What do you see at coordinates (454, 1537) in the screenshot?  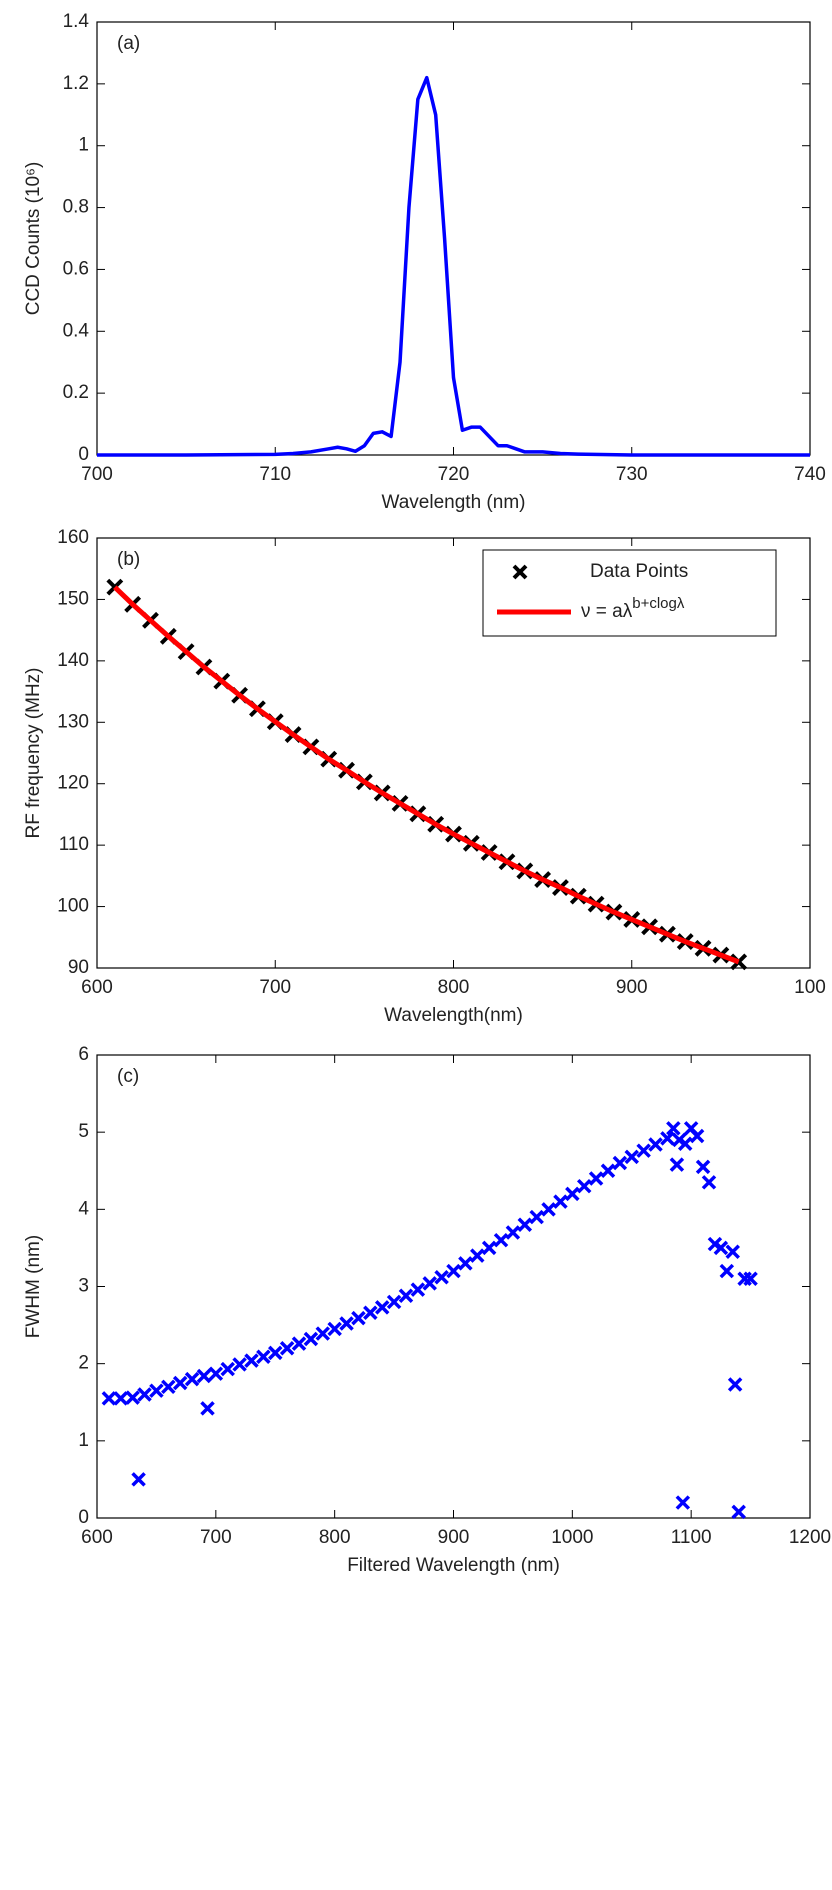 I see `x-tick-label: 900` at bounding box center [454, 1537].